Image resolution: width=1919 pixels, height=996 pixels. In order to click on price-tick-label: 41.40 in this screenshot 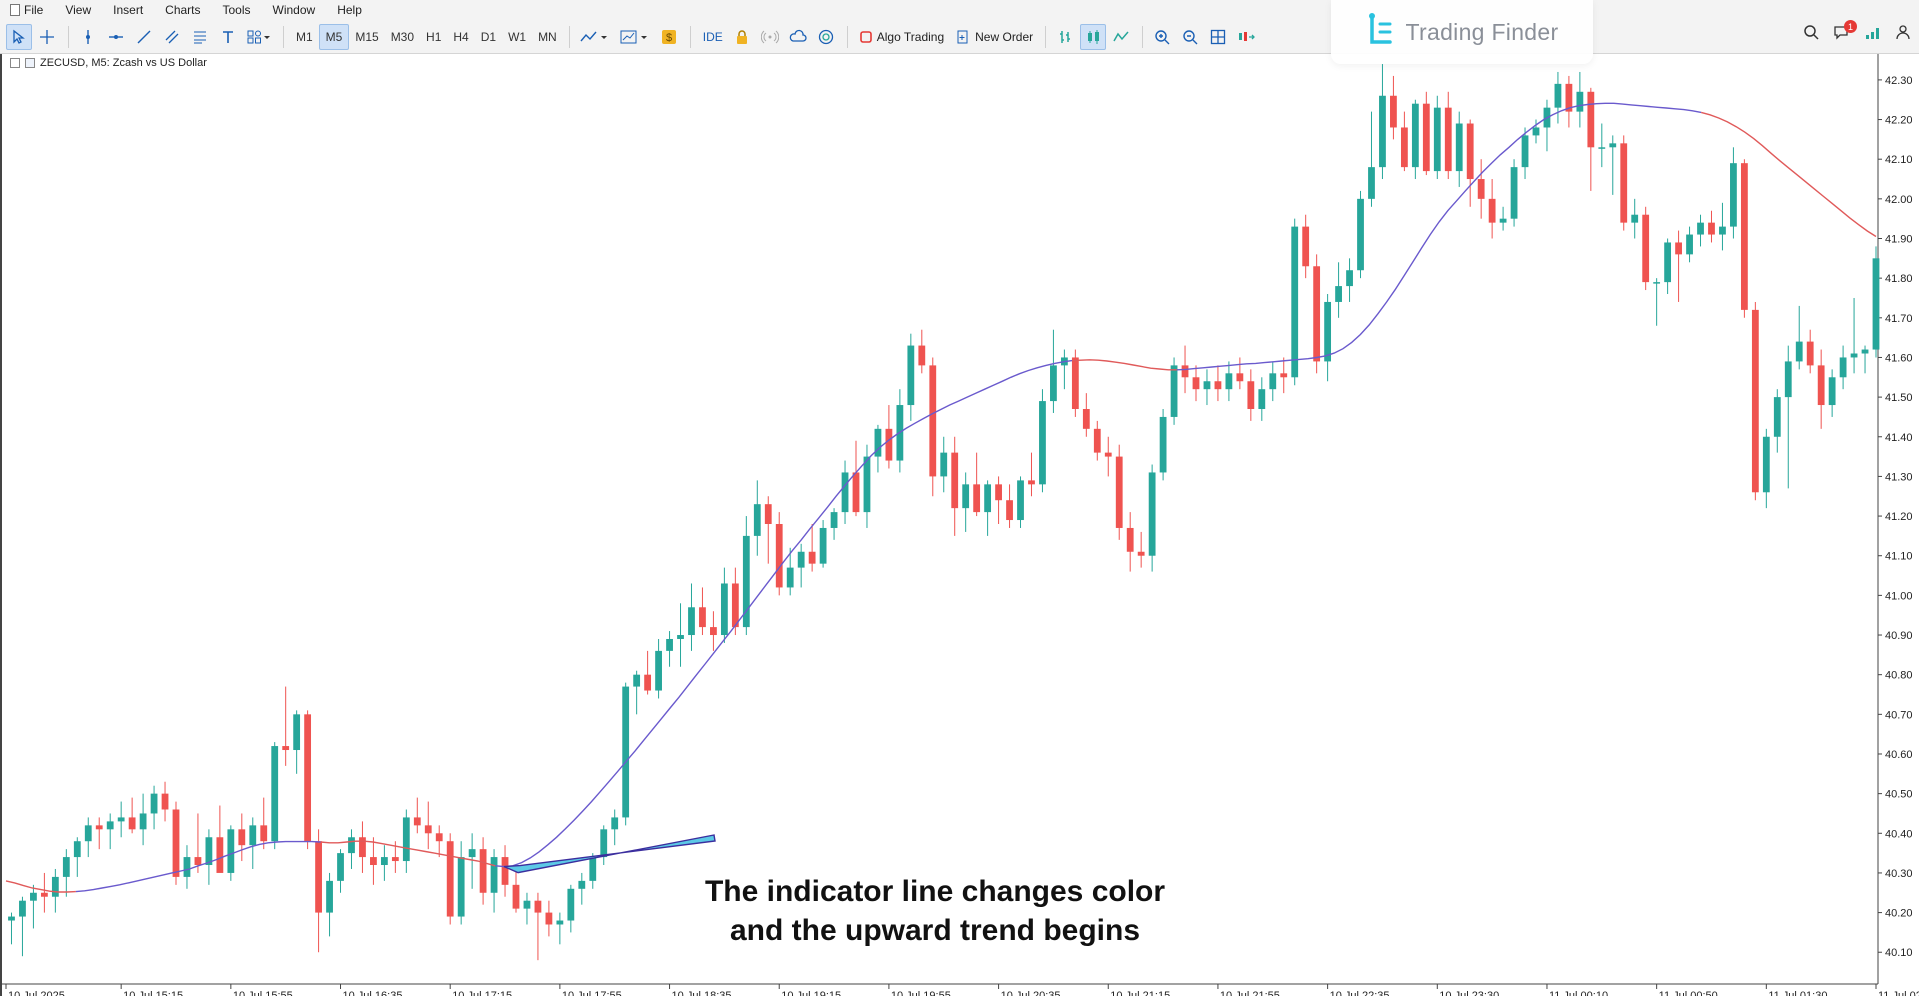, I will do `click(1899, 438)`.